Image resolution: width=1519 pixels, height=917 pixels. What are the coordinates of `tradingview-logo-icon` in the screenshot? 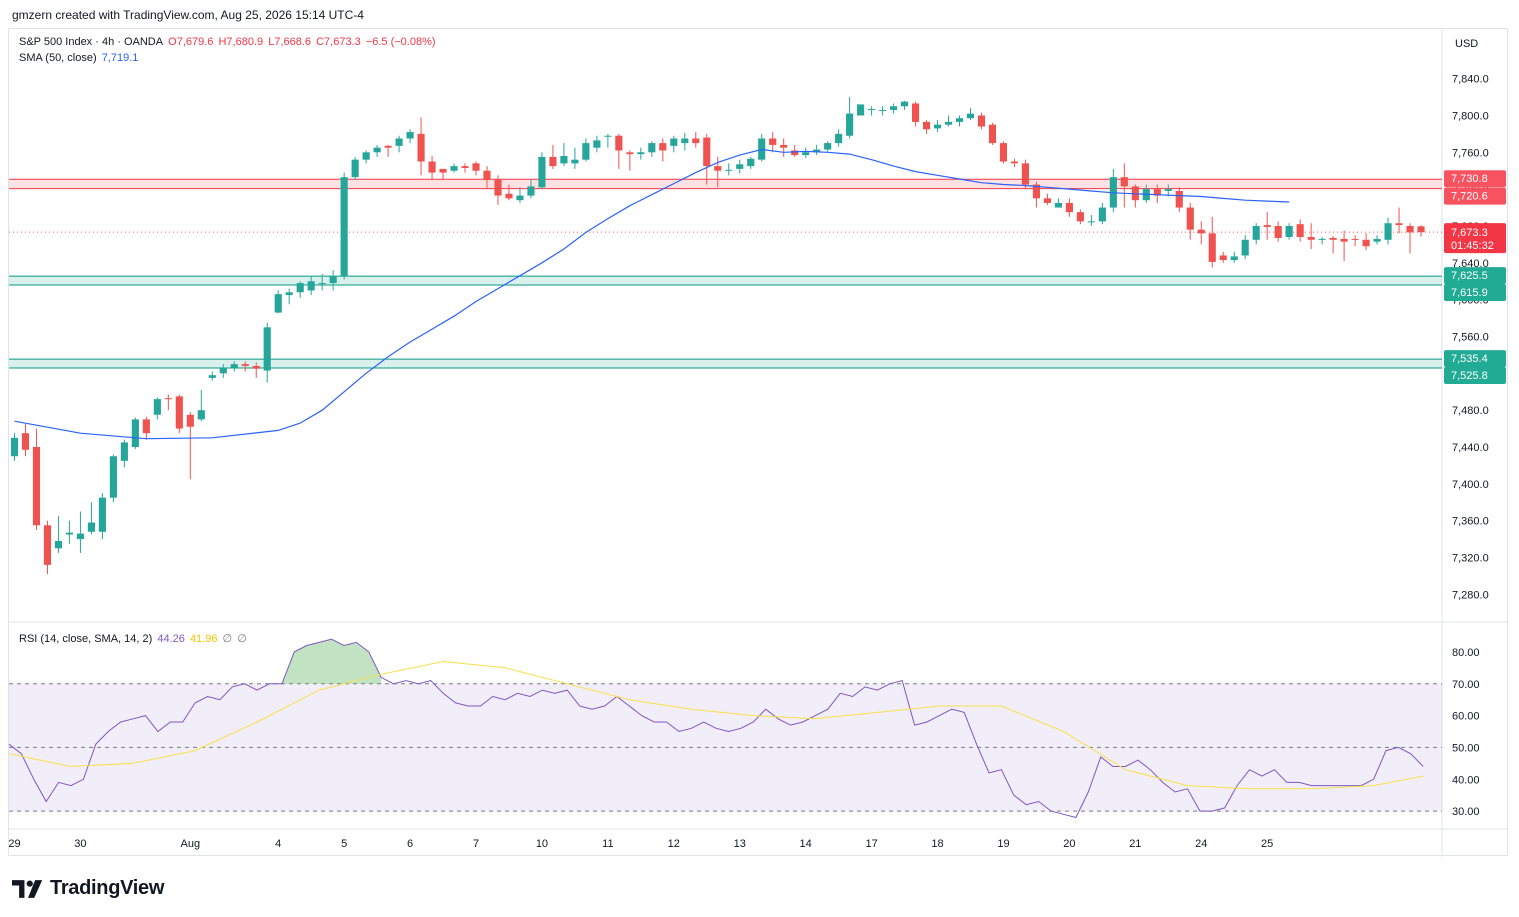 It's located at (27, 888).